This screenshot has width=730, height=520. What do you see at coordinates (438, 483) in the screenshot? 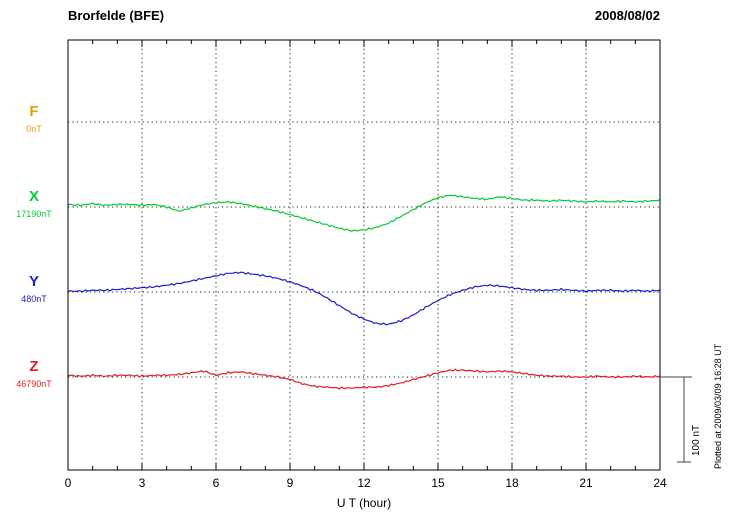
I see `x-tick-label: 15` at bounding box center [438, 483].